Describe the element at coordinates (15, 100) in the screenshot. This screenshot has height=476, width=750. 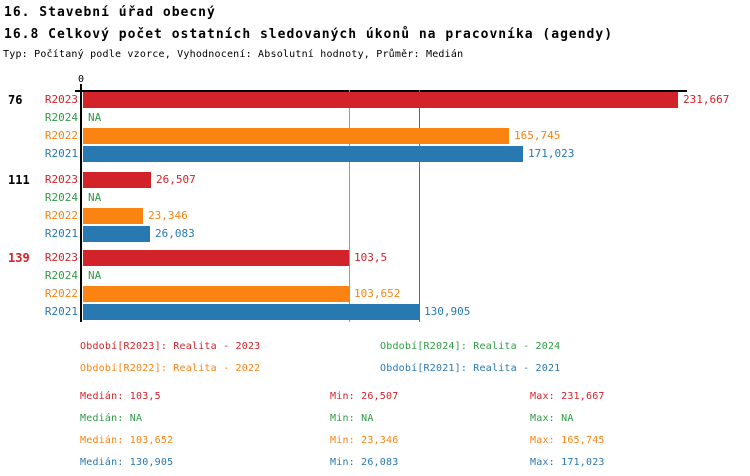
I see `group-label-1: 76` at that location.